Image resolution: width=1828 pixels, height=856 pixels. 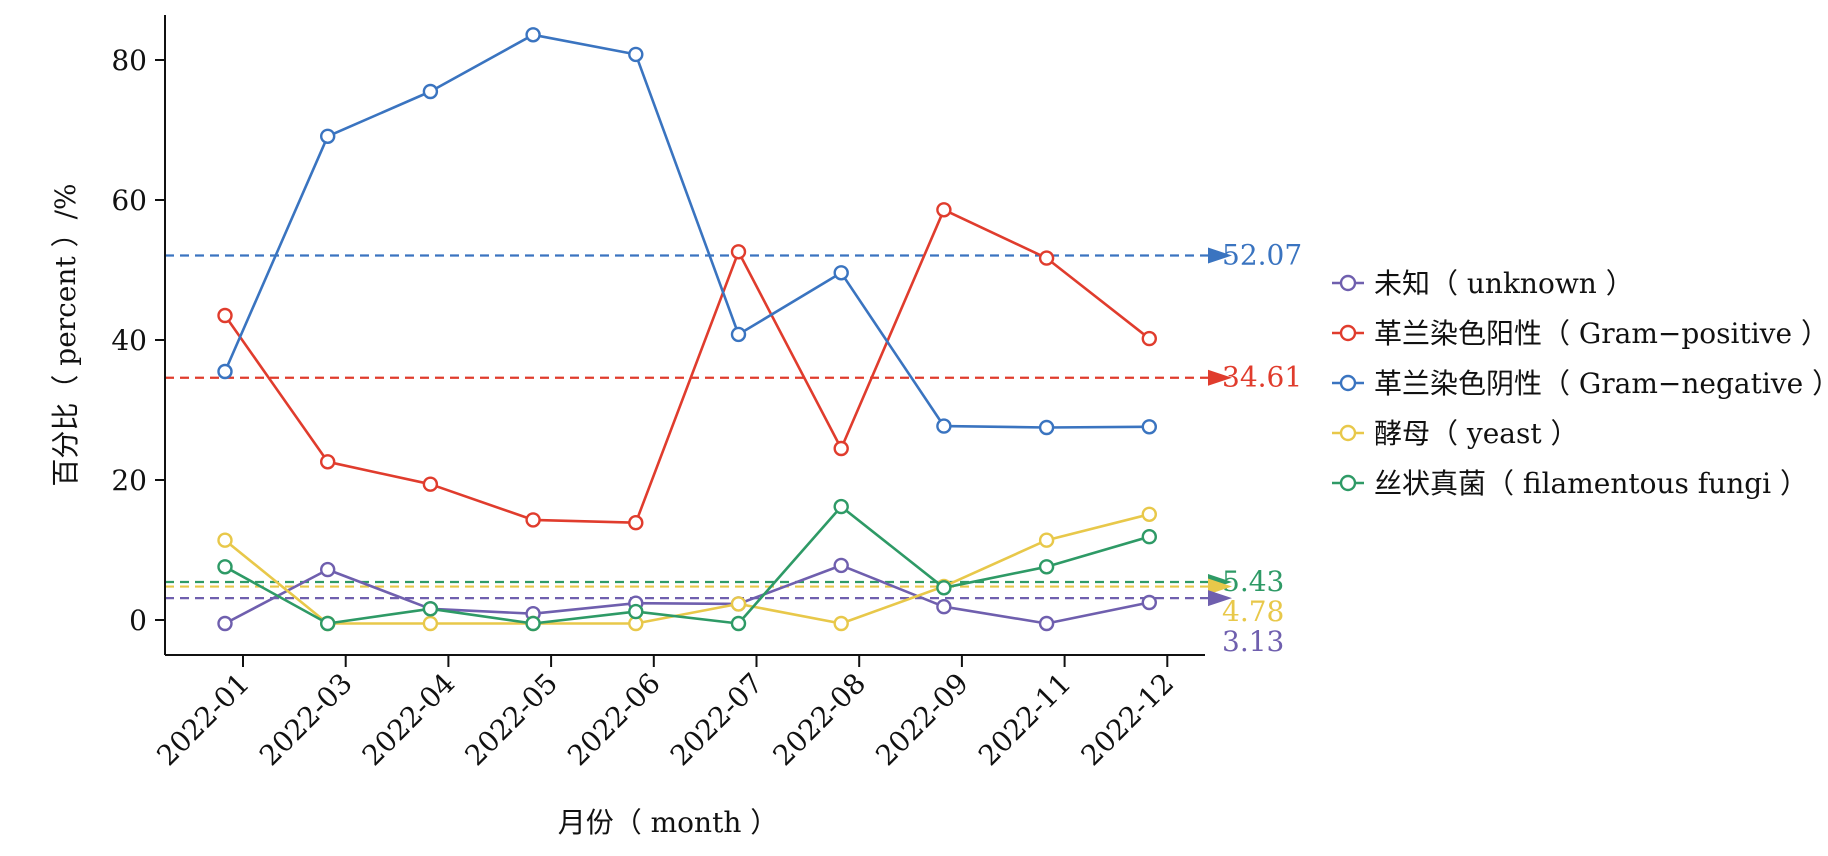 I want to click on x-tick-label: 2022-09, so click(x=922, y=720).